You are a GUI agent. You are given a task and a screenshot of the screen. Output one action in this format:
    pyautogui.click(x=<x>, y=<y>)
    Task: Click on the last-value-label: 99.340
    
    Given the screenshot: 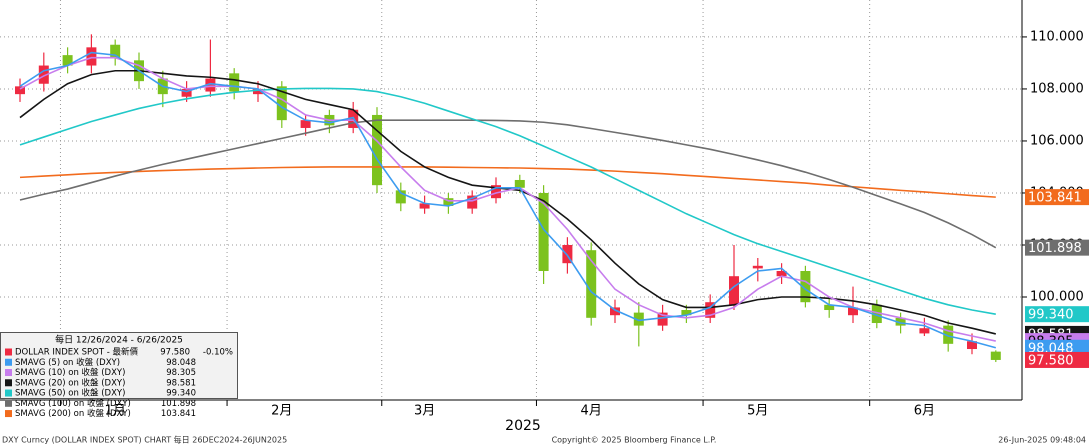 What is the action you would take?
    pyautogui.click(x=1051, y=315)
    